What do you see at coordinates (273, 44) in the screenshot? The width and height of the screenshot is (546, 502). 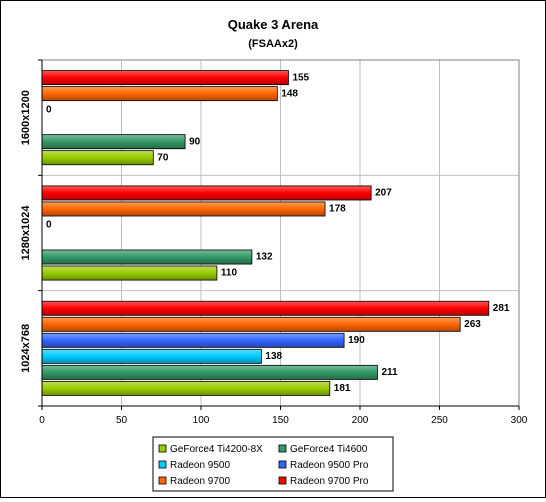 I see `chart-subtitle: (FSAAx2)` at bounding box center [273, 44].